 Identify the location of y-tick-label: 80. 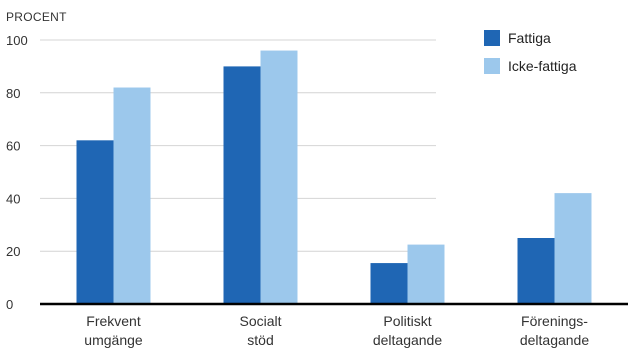
(13, 93).